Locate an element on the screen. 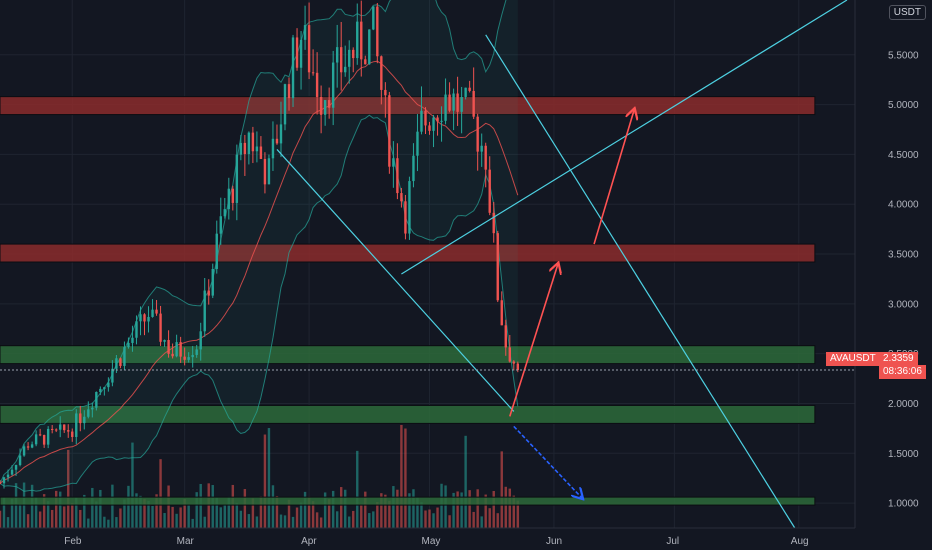 This screenshot has height=550, width=932. time-tick-label: Aug is located at coordinates (800, 541).